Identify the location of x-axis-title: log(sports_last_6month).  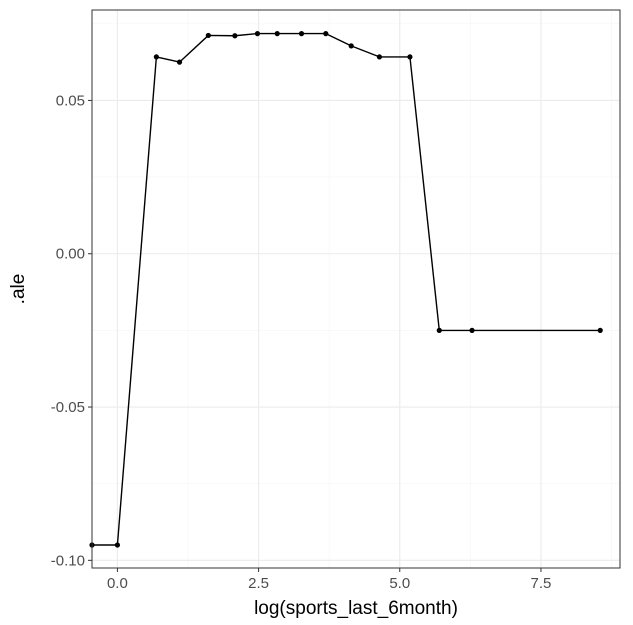
(356, 608).